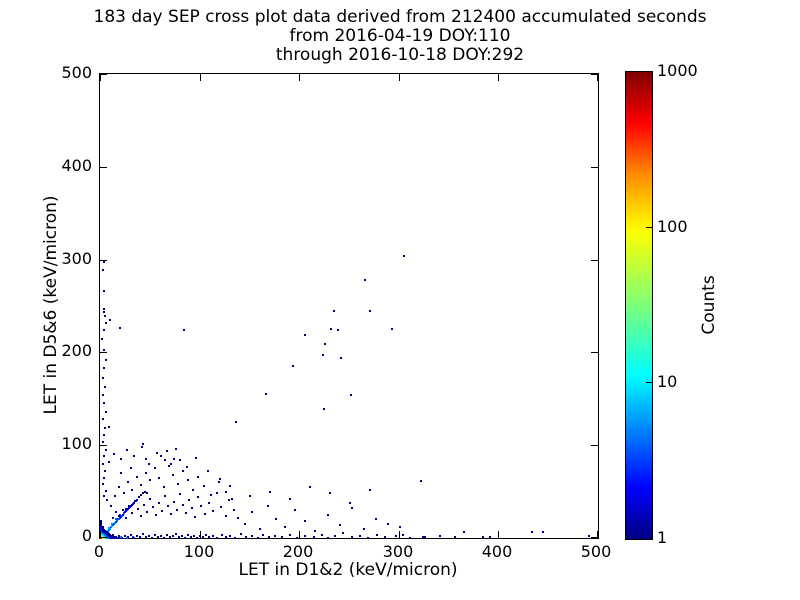 This screenshot has height=600, width=800. I want to click on colorbar-tick-label: 1000, so click(677, 70).